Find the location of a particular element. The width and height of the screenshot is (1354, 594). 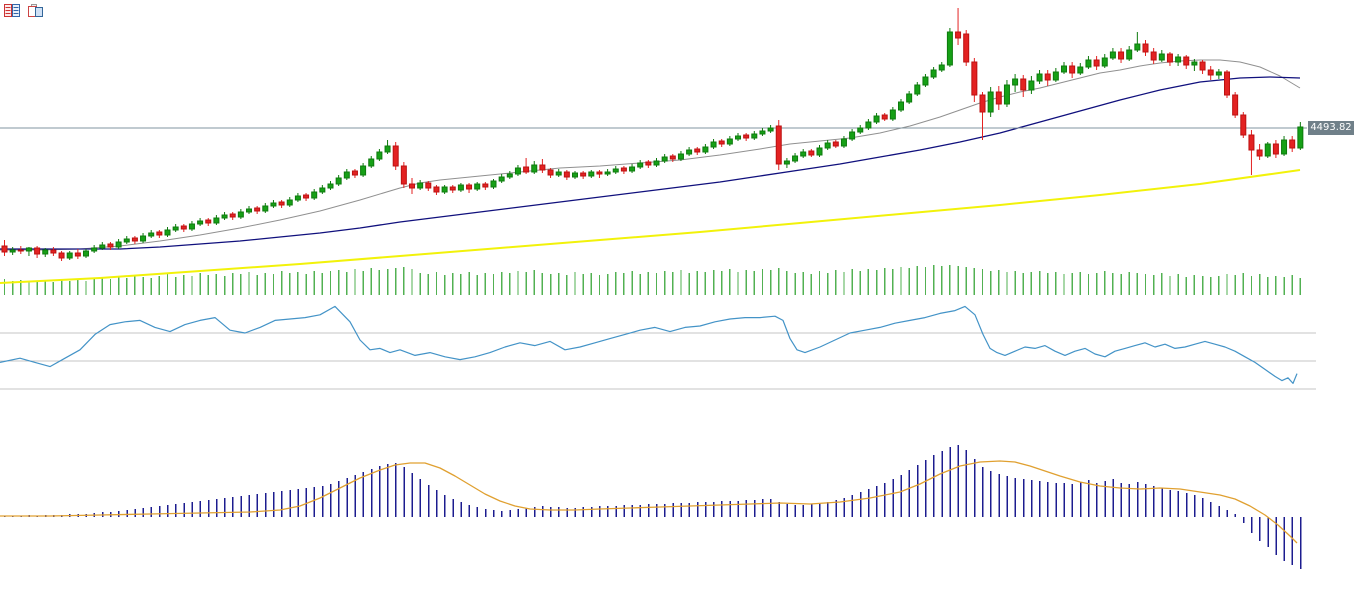

oscillator-line is located at coordinates (649, 344).